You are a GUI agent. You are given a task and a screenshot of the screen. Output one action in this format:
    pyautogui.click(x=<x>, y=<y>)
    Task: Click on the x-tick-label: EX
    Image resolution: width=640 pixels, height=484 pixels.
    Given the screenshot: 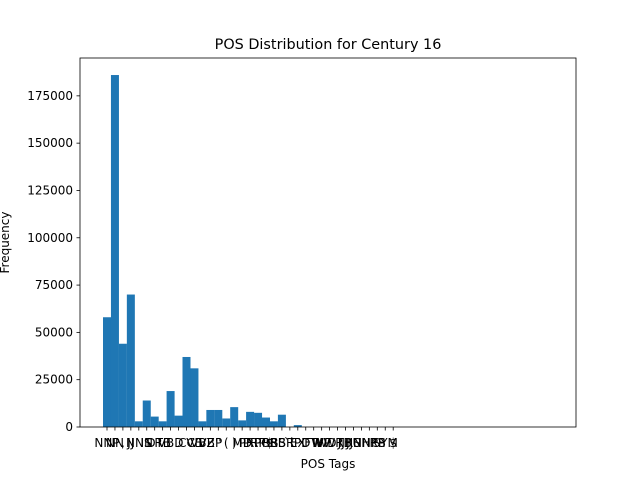 What is the action you would take?
    pyautogui.click(x=298, y=443)
    